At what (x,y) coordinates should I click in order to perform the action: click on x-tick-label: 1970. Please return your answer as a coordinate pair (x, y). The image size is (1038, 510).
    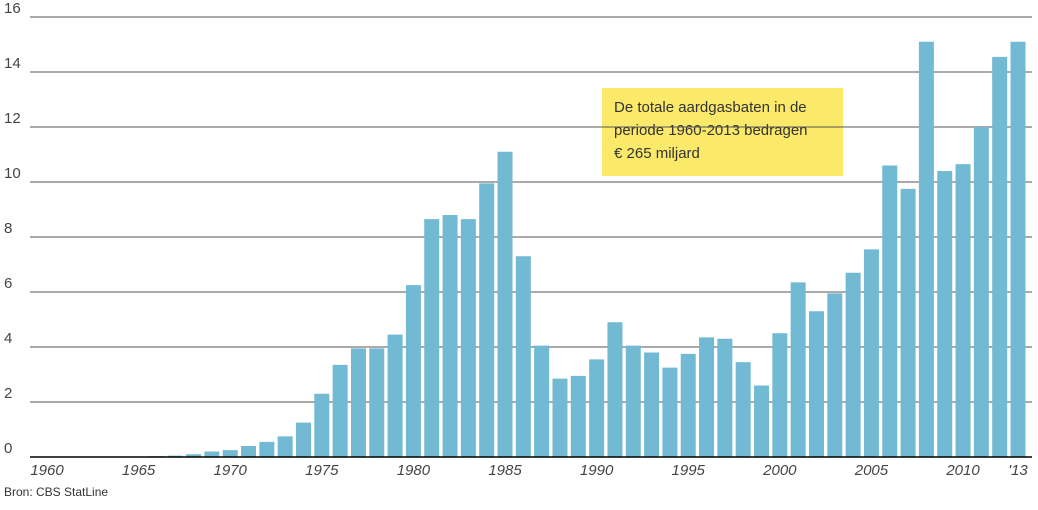
    Looking at the image, I should click on (231, 470).